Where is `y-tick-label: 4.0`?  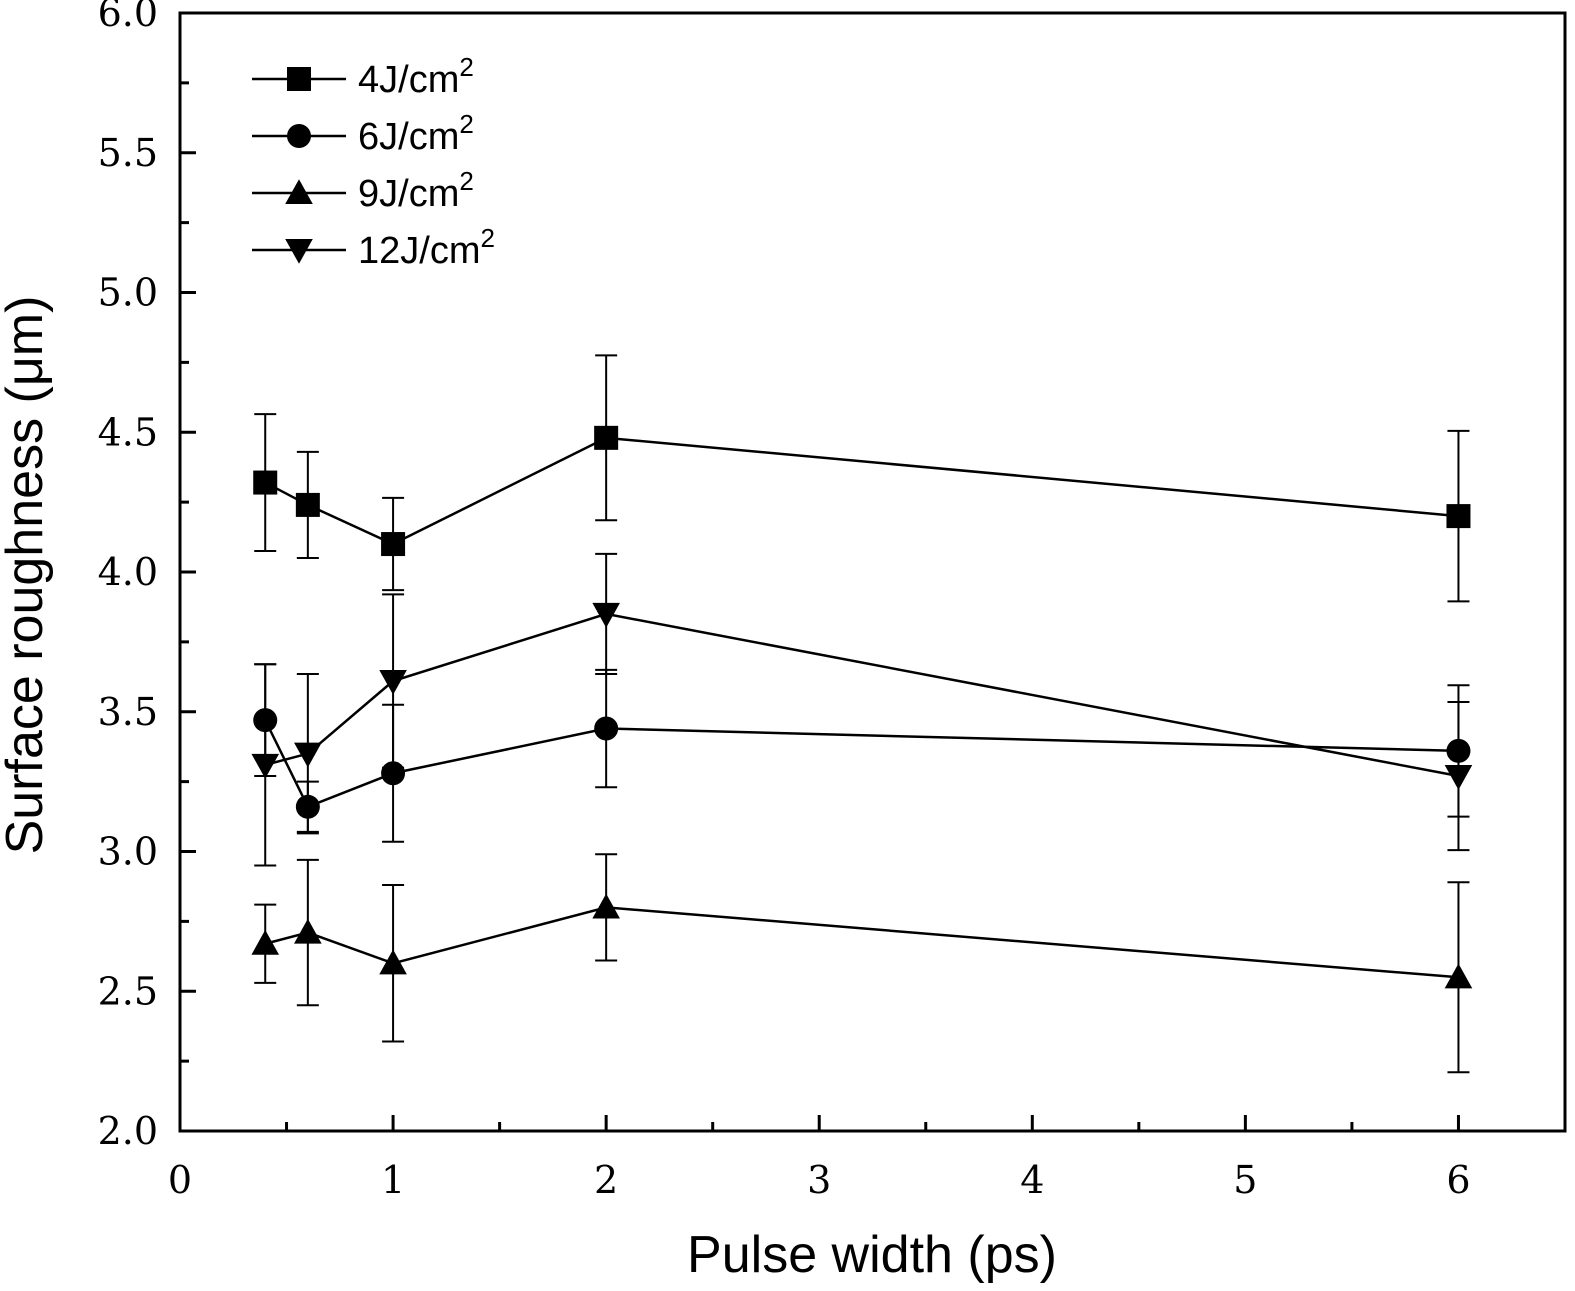 y-tick-label: 4.0 is located at coordinates (128, 572).